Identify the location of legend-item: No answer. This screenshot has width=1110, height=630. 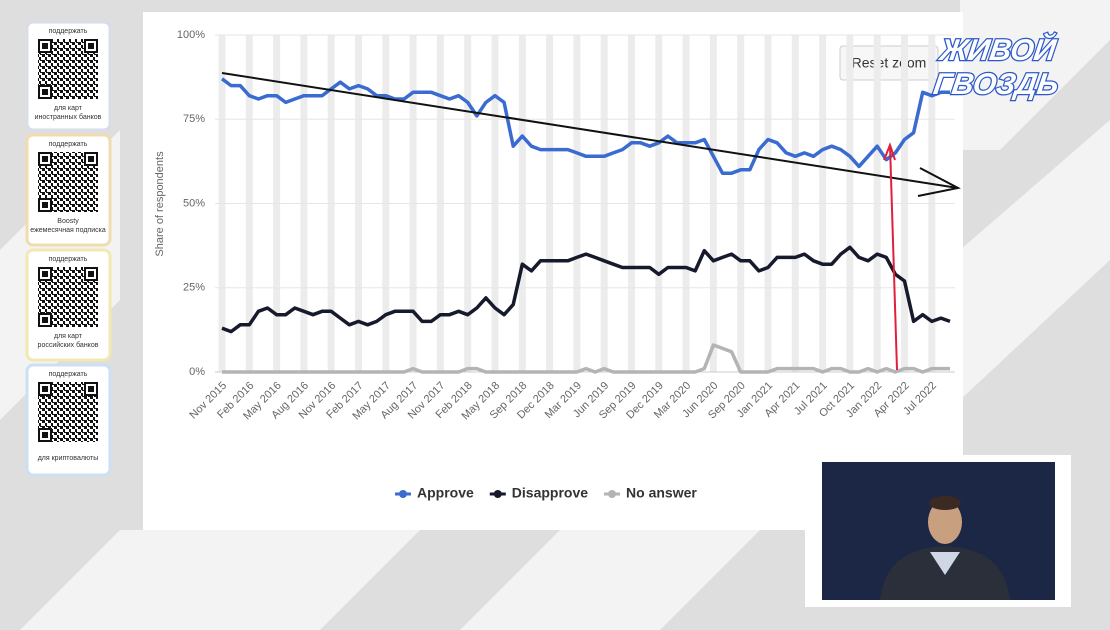
(650, 493).